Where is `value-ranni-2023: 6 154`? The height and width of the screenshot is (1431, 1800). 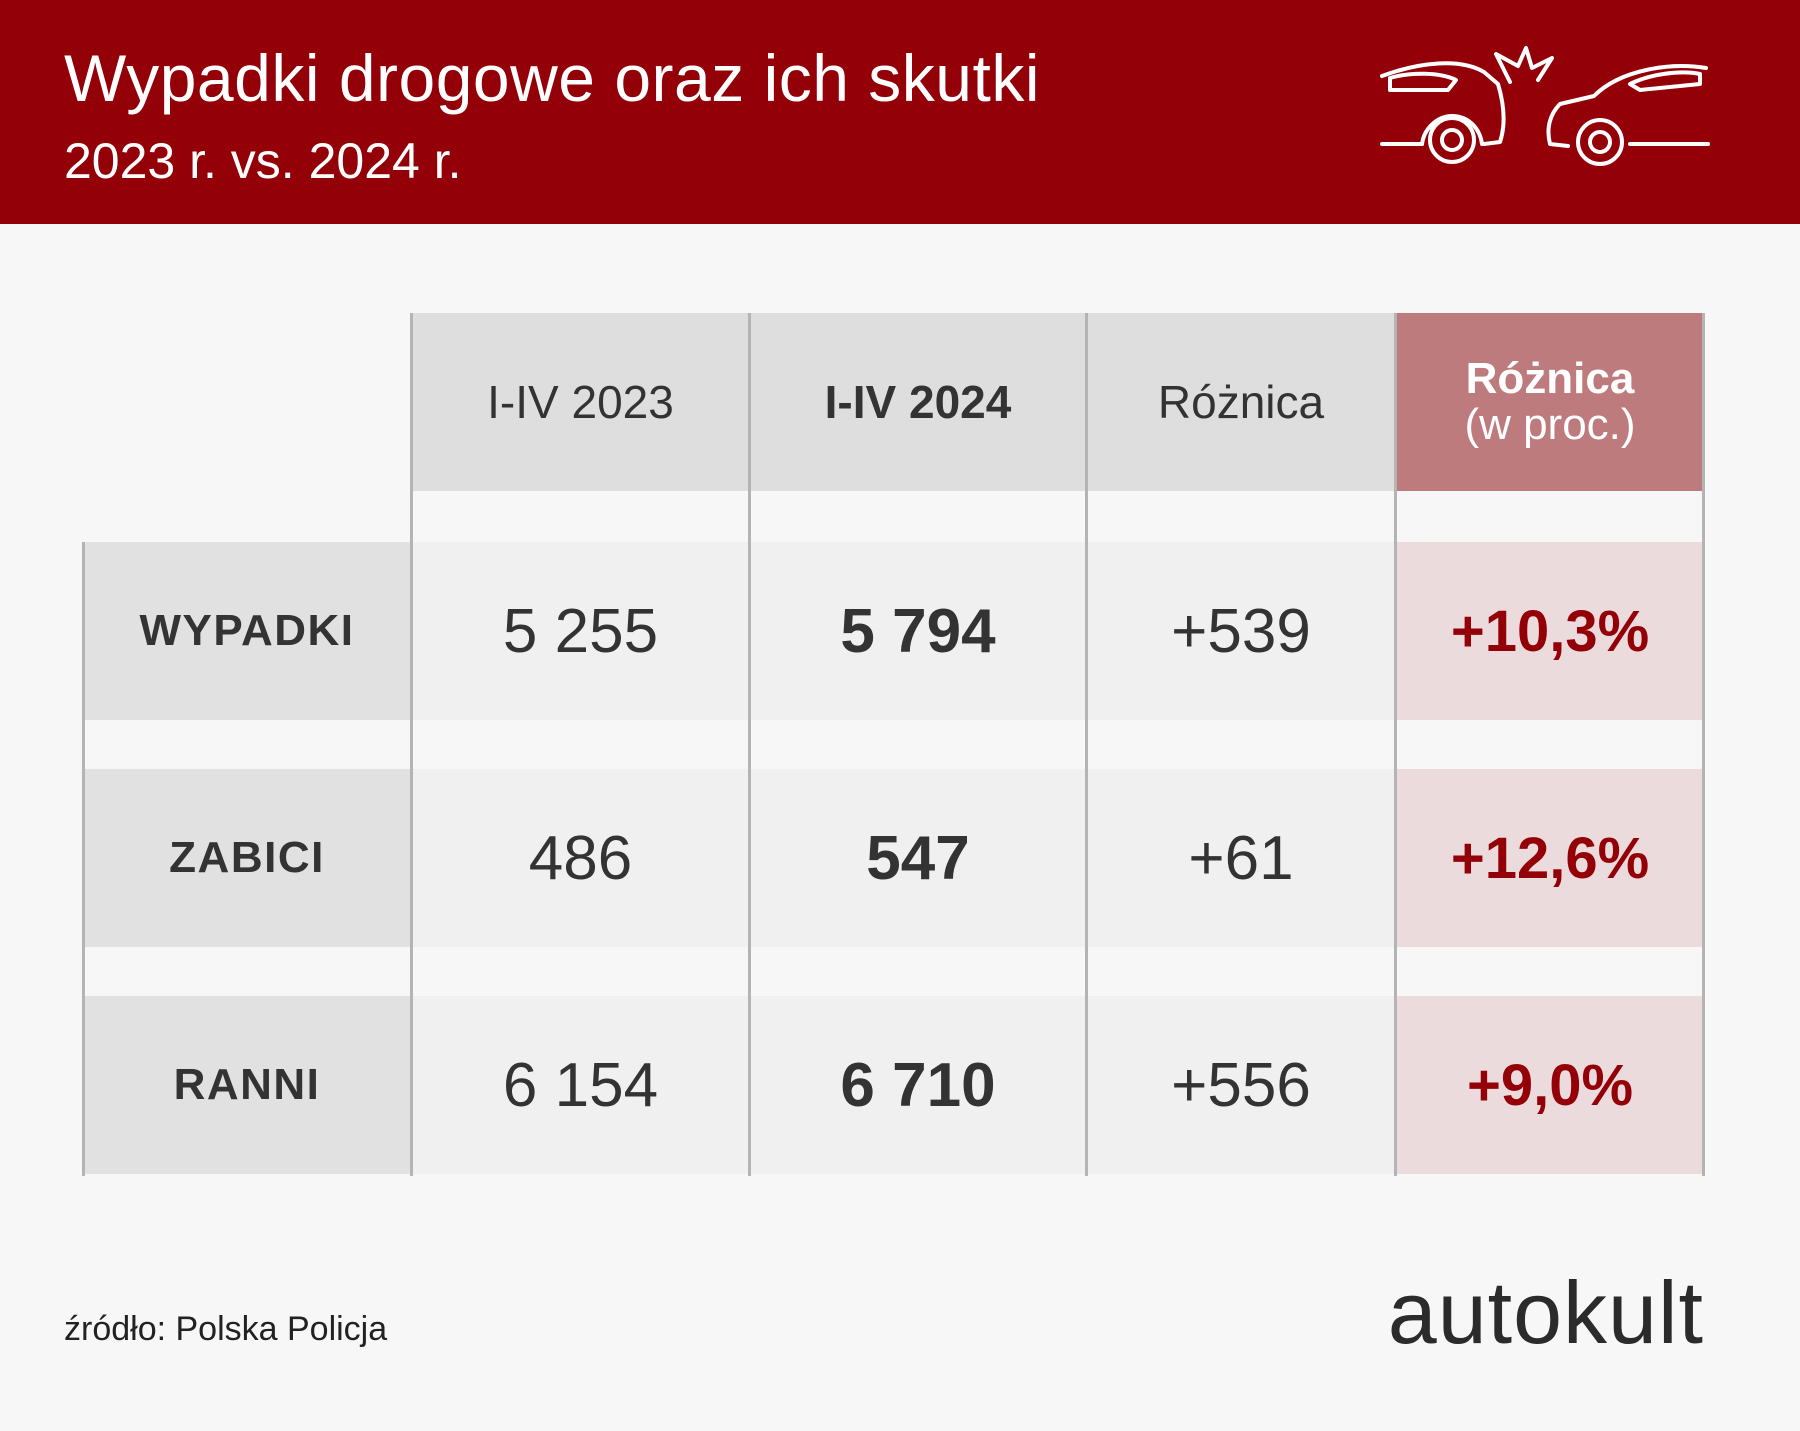 value-ranni-2023: 6 154 is located at coordinates (580, 1085).